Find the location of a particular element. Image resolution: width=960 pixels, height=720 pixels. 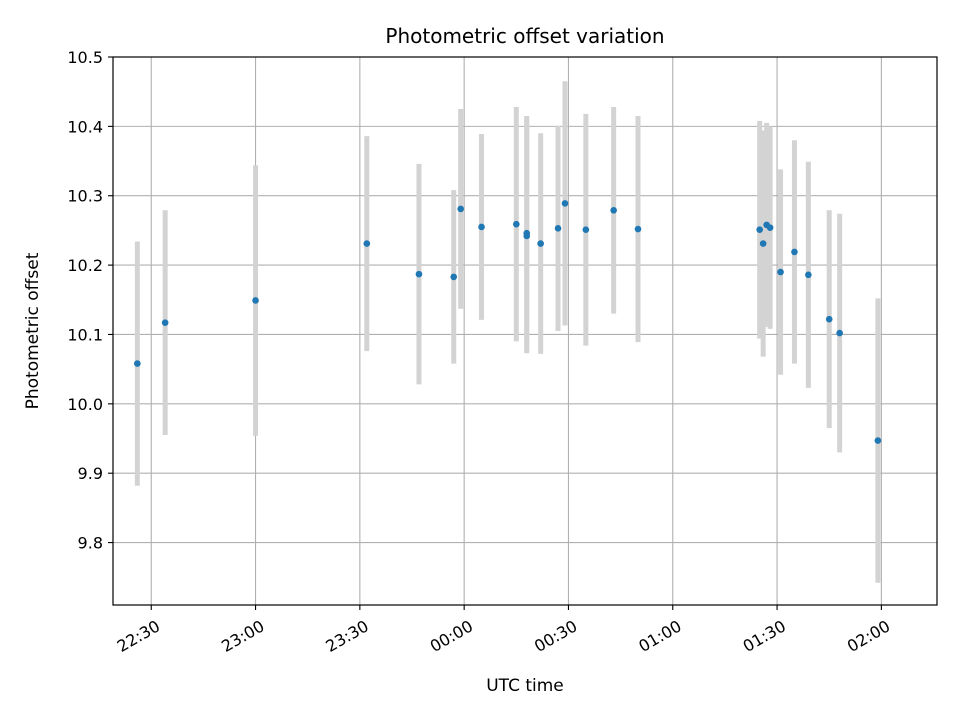

y-tick-label: 9.8 is located at coordinates (90, 543).